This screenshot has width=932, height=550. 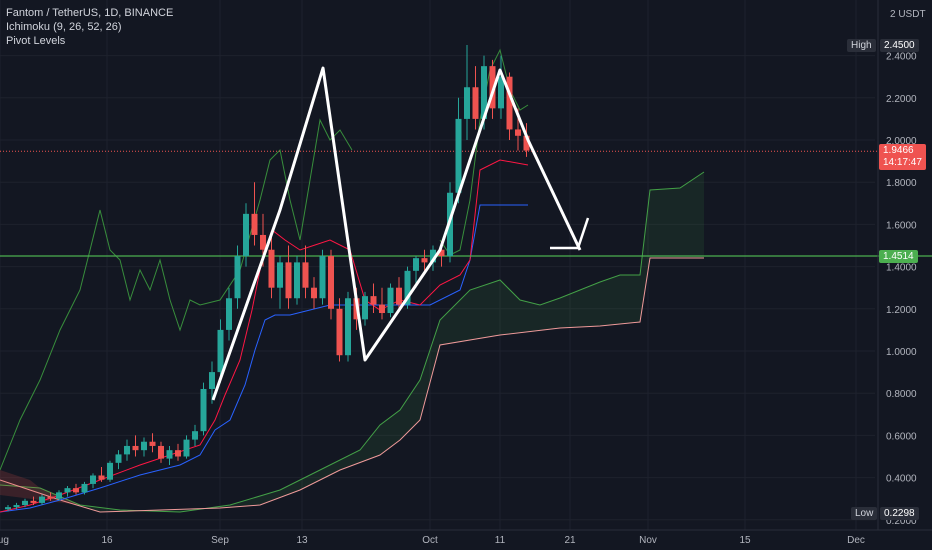 I want to click on time-tick-label: Oct, so click(x=430, y=540).